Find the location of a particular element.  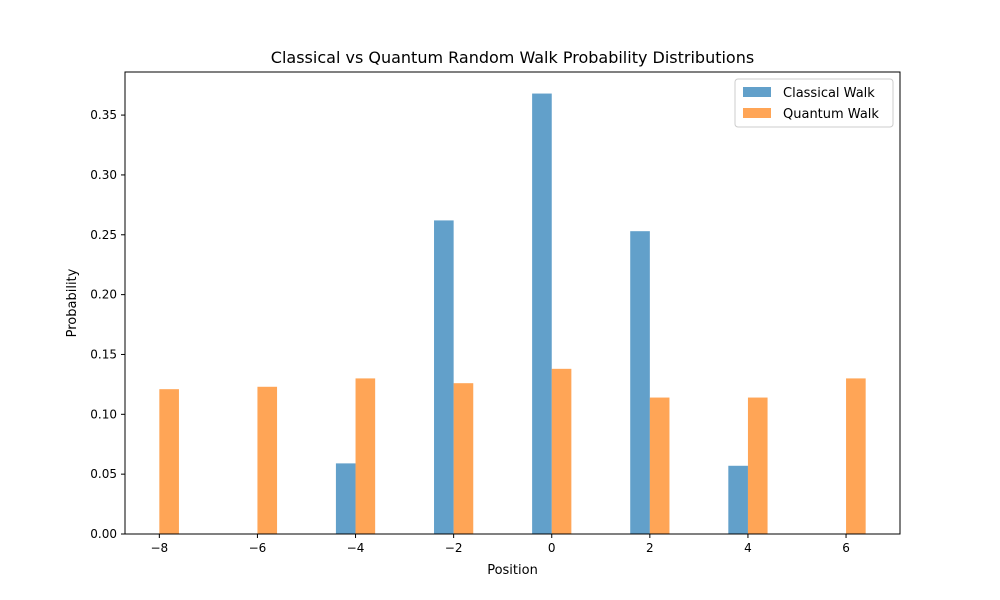

y-axis-ticks: 0.00 0.05 0.10 0.15 0.20 0.25 0.30 0.35 is located at coordinates (107, 324).